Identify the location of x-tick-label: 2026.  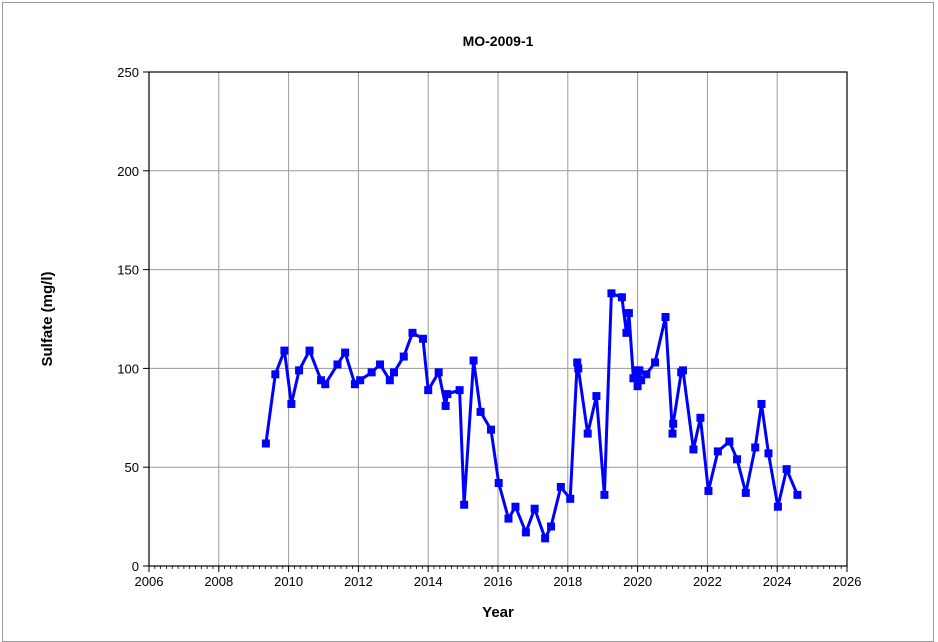
(847, 581).